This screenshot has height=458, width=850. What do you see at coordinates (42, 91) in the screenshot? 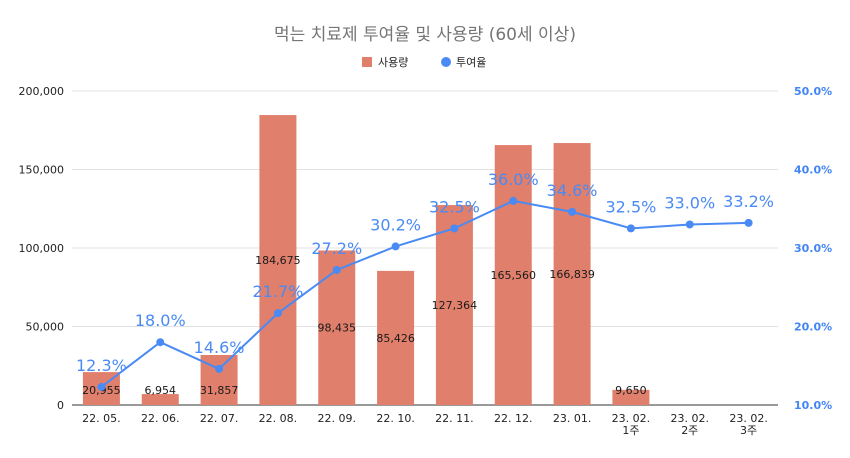
I see `y-left-tick-label: 200,000` at bounding box center [42, 91].